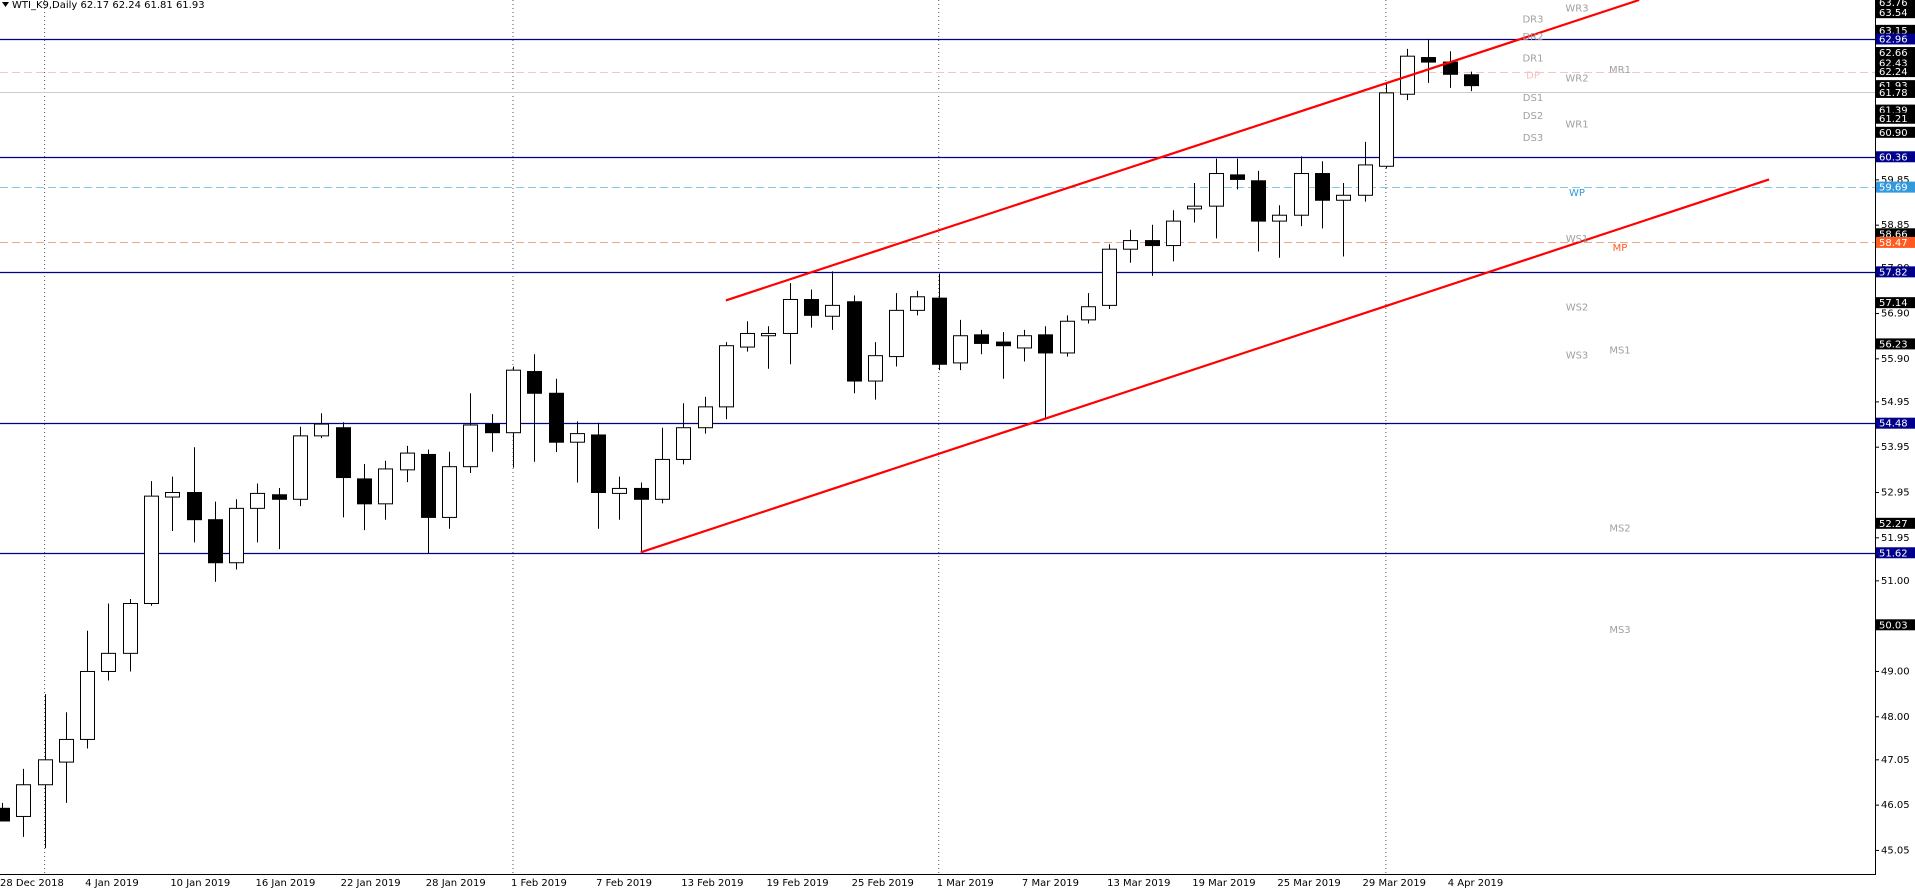 This screenshot has height=893, width=1915. Describe the element at coordinates (1895, 493) in the screenshot. I see `y-tick-label: 52.95` at that location.